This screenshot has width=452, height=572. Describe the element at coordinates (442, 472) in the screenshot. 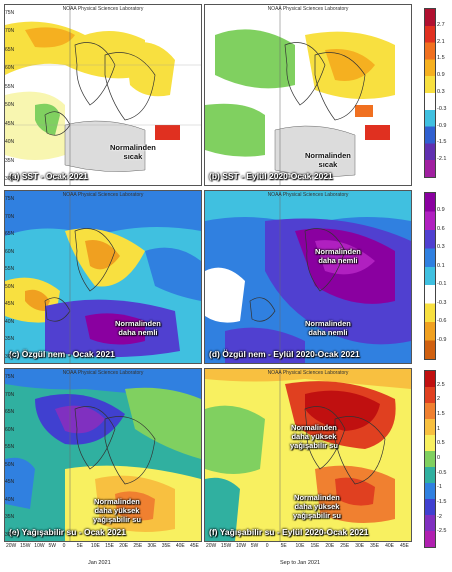

I see `colorbar-tick: -0.5` at that location.